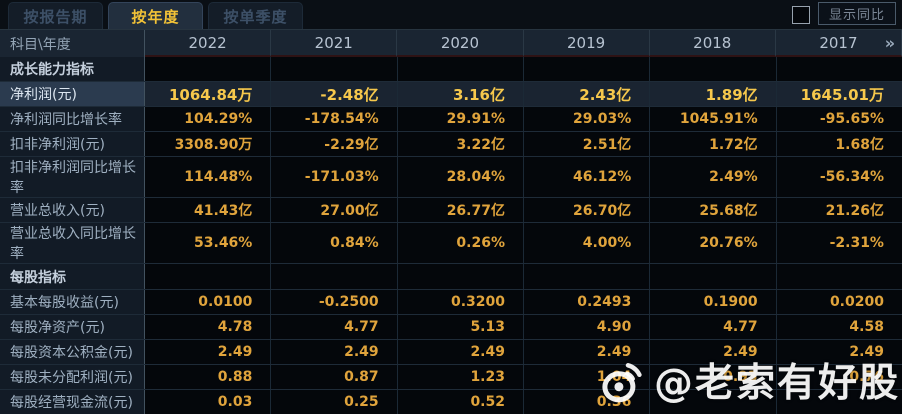 This screenshot has width=902, height=414. I want to click on cell-value: 0.36, so click(587, 401).